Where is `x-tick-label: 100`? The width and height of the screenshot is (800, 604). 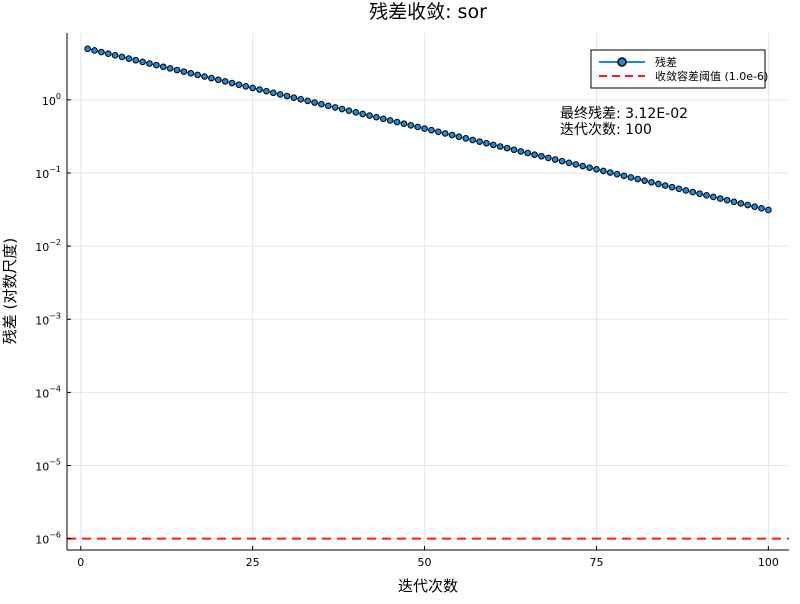 x-tick-label: 100 is located at coordinates (768, 562).